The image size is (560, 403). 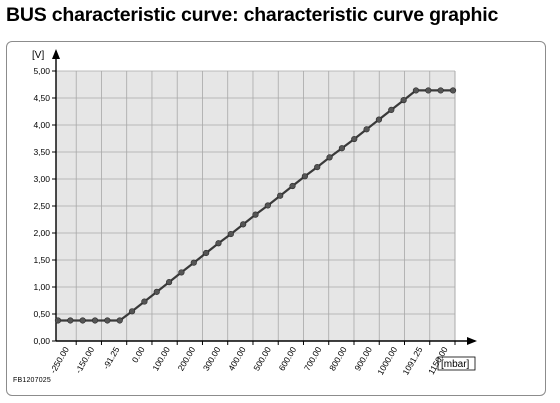 I want to click on y-axis-label: [V], so click(x=38, y=55).